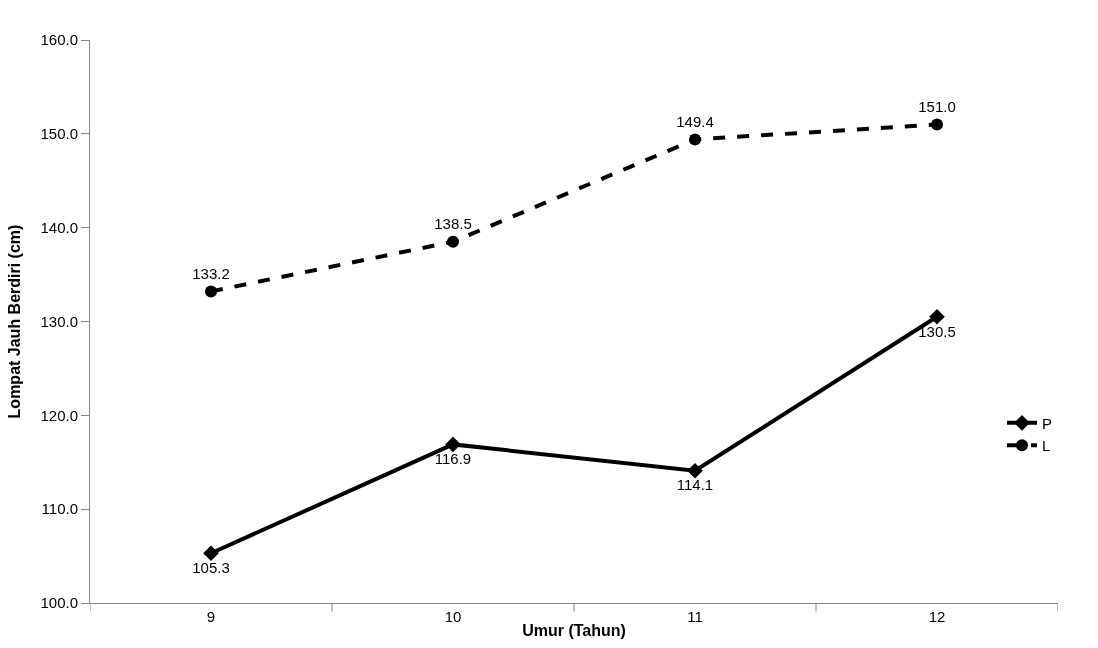 Image resolution: width=1098 pixels, height=648 pixels. I want to click on y-axis-title: Lompat Jauh Berdiri (cm), so click(15, 321).